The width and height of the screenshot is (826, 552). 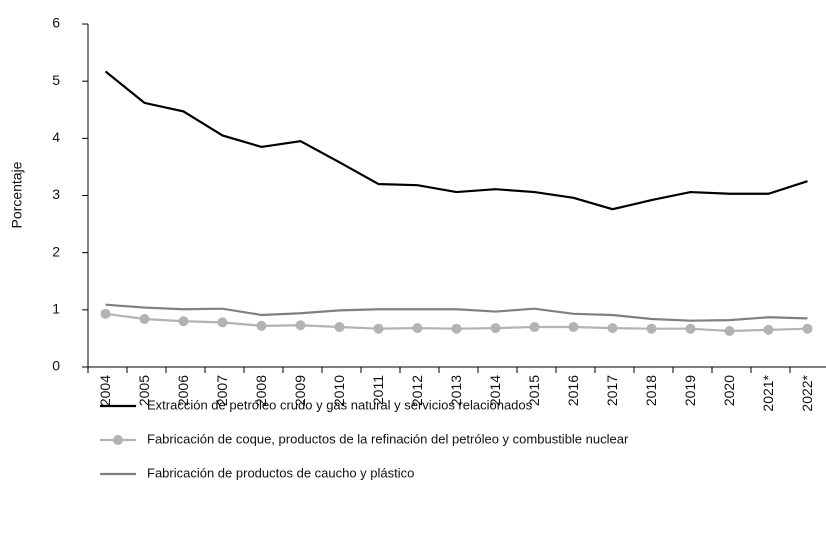 I want to click on x-tick-label: 2004, so click(x=105, y=390).